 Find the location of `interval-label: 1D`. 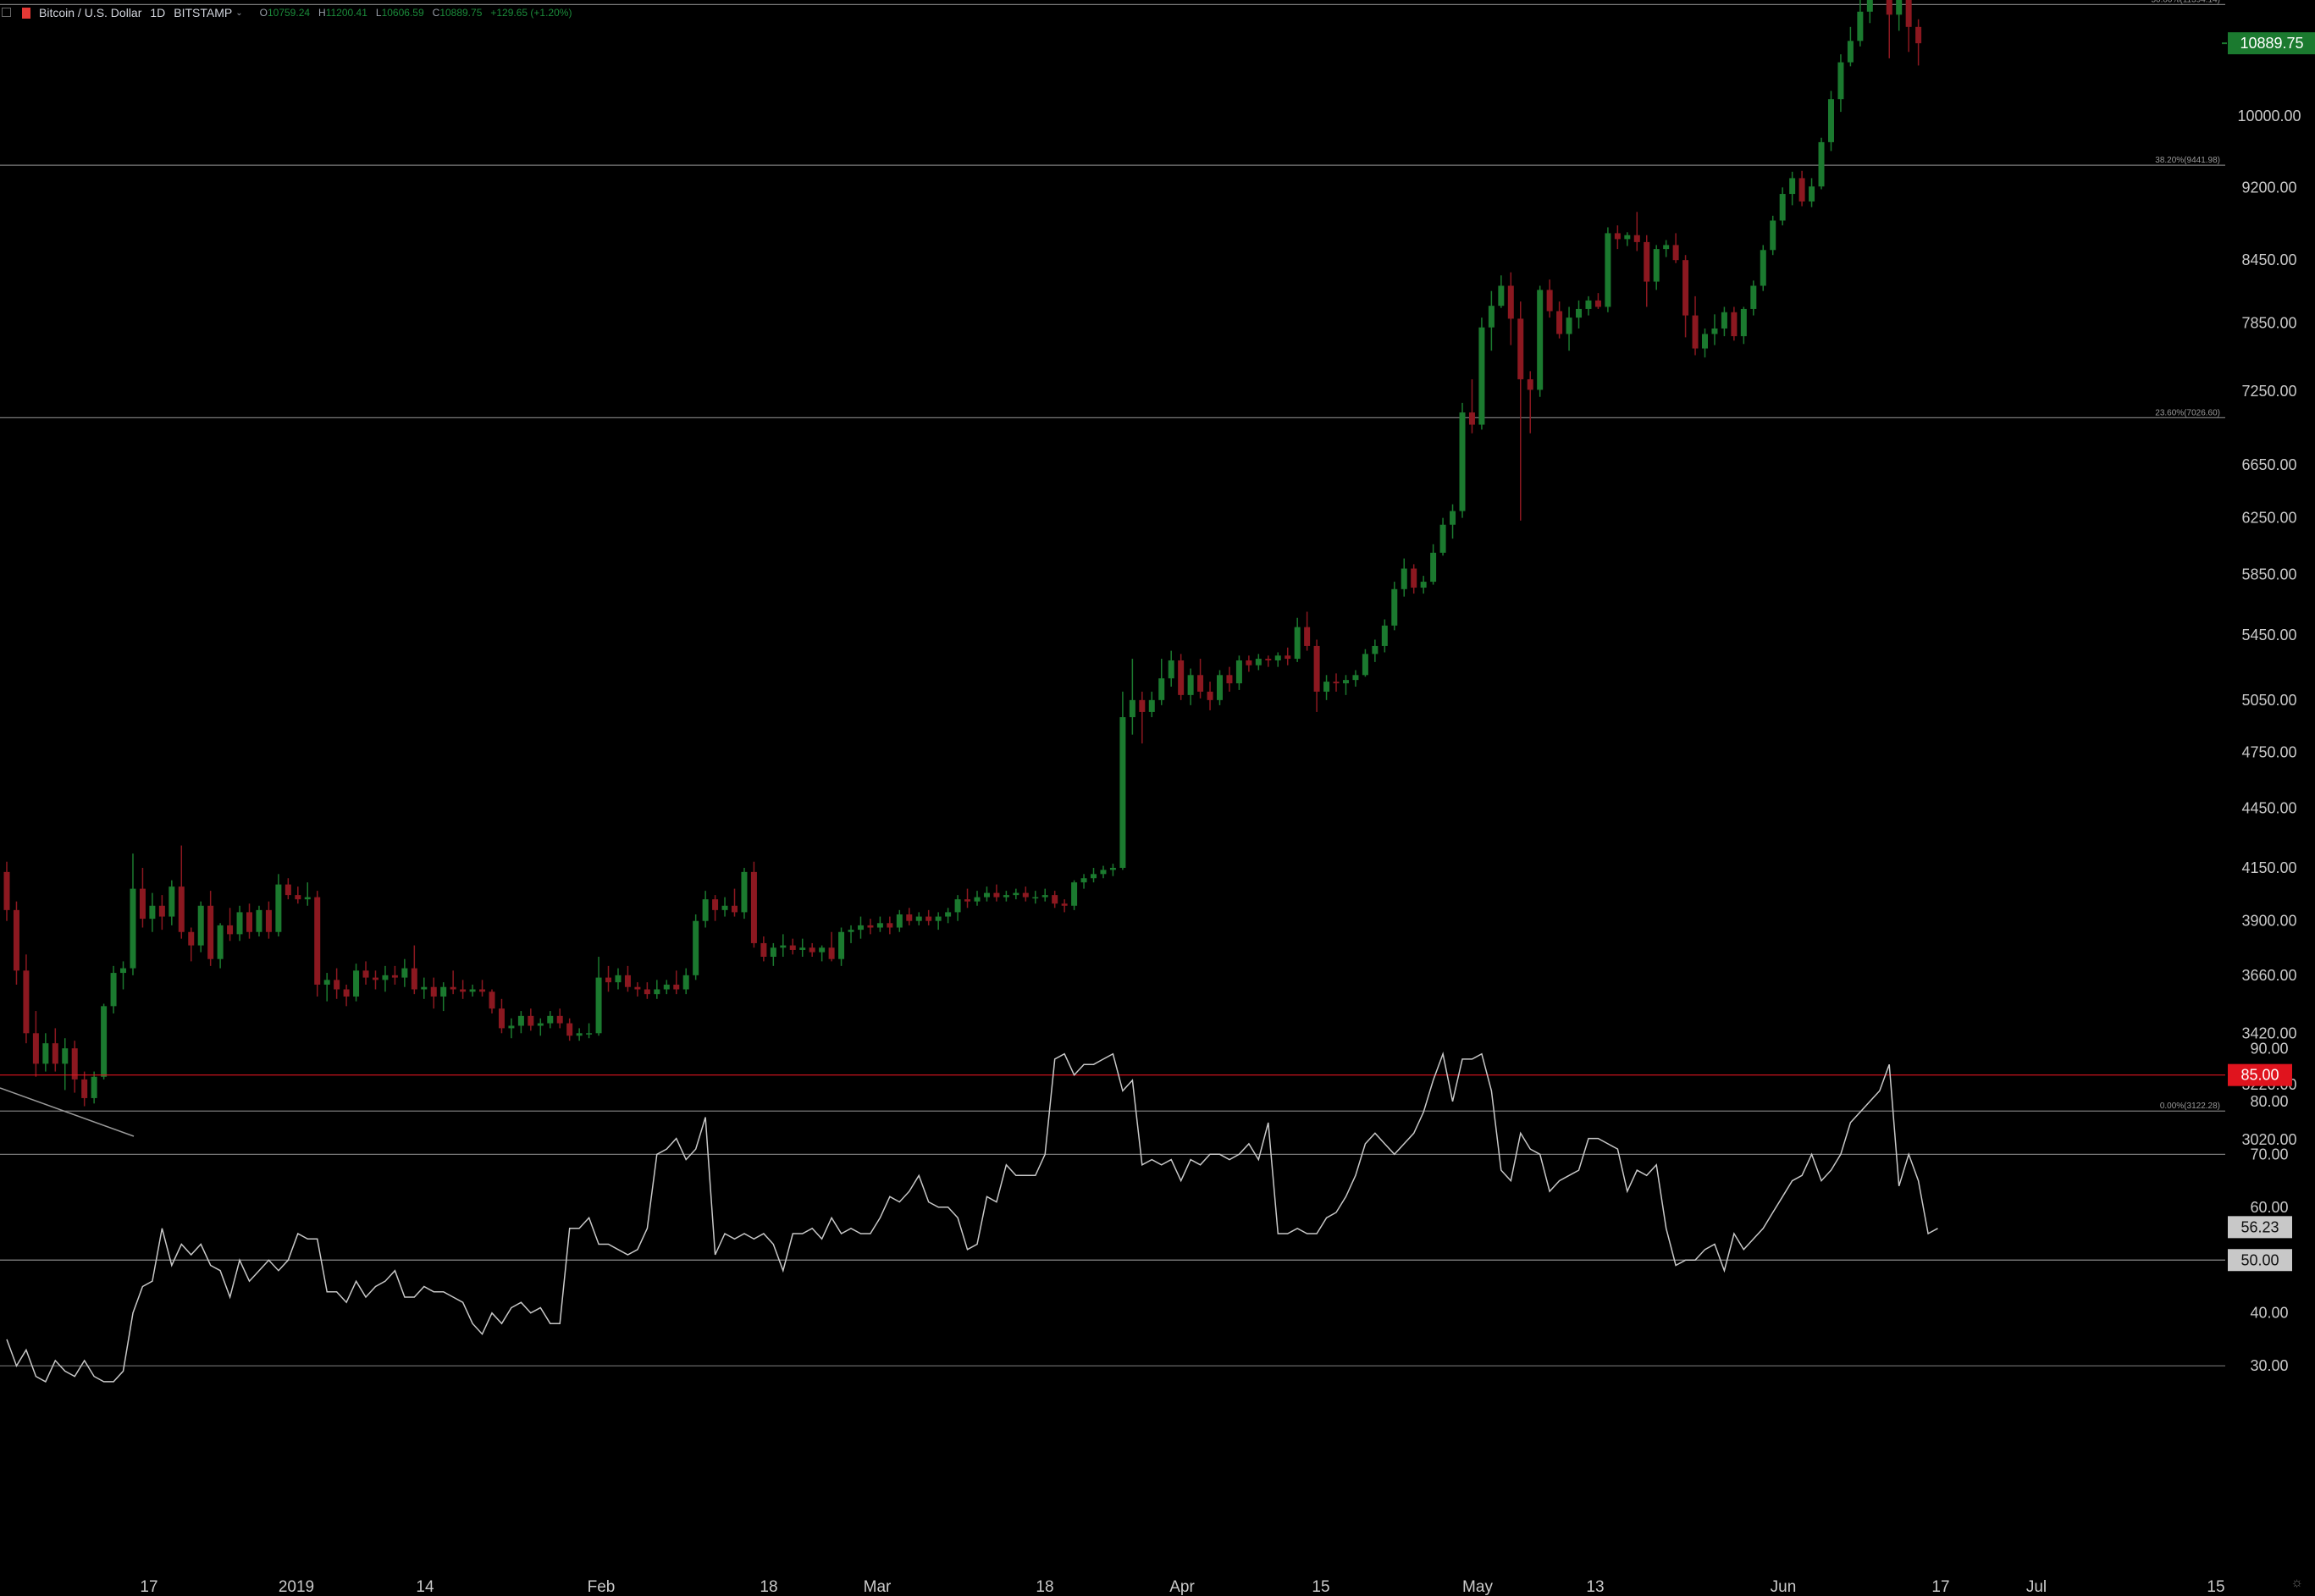

interval-label: 1D is located at coordinates (158, 12).